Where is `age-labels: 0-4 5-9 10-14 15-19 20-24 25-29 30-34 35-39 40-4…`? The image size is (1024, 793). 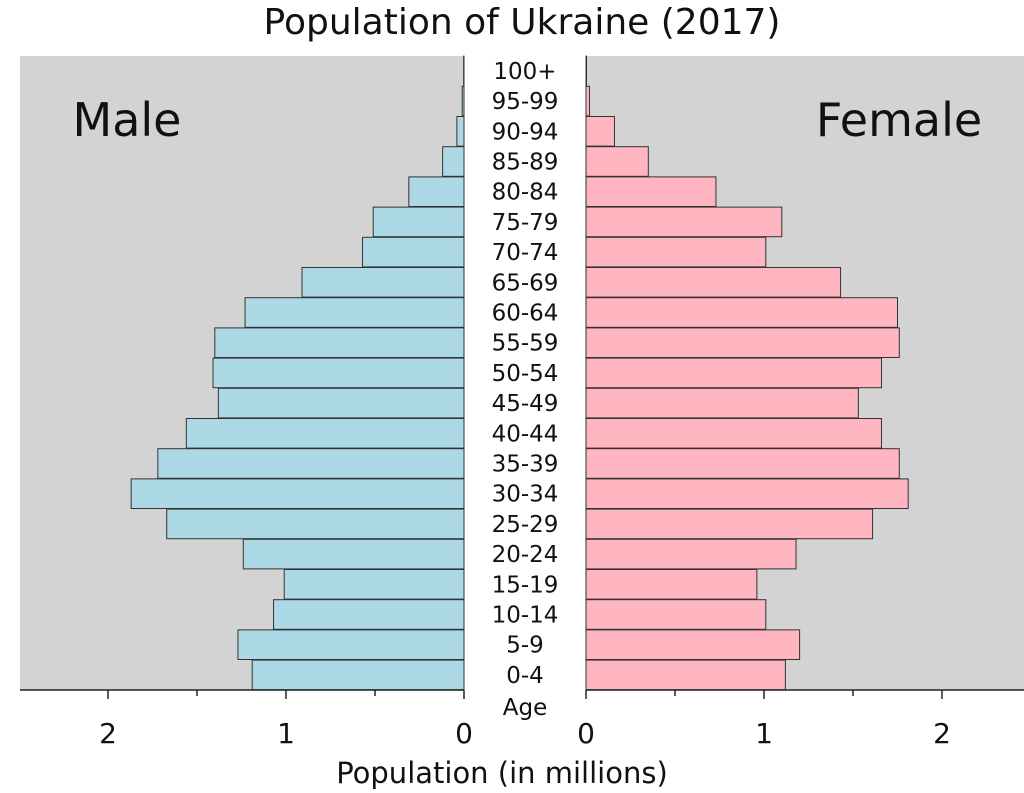 age-labels: 0-4 5-9 10-14 15-19 20-24 25-29 30-34 35-39 40-4… is located at coordinates (525, 374).